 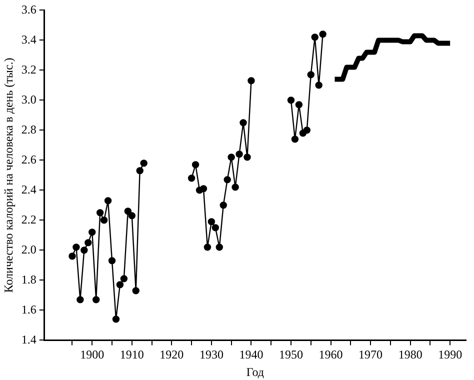 What do you see at coordinates (28, 219) in the screenshot?
I see `y-tick-label: 2.2` at bounding box center [28, 219].